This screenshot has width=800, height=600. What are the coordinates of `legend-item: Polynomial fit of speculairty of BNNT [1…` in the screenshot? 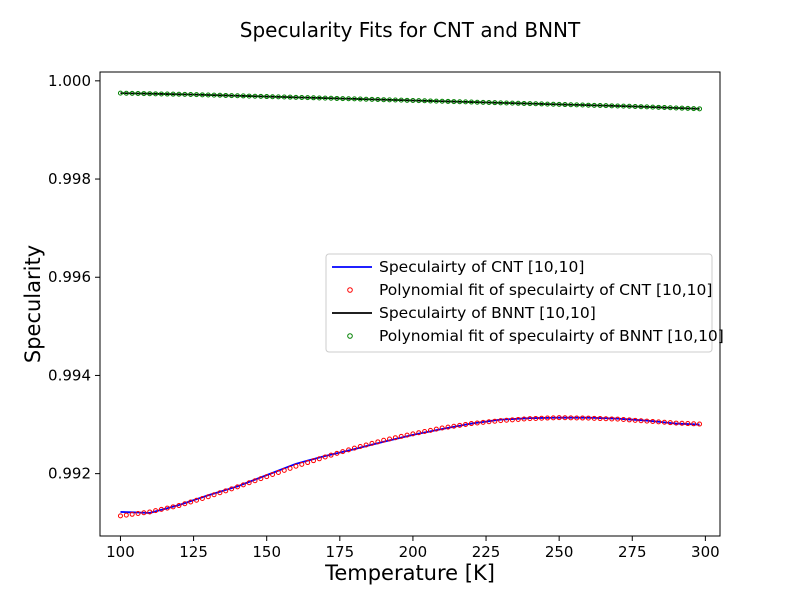 It's located at (535, 336).